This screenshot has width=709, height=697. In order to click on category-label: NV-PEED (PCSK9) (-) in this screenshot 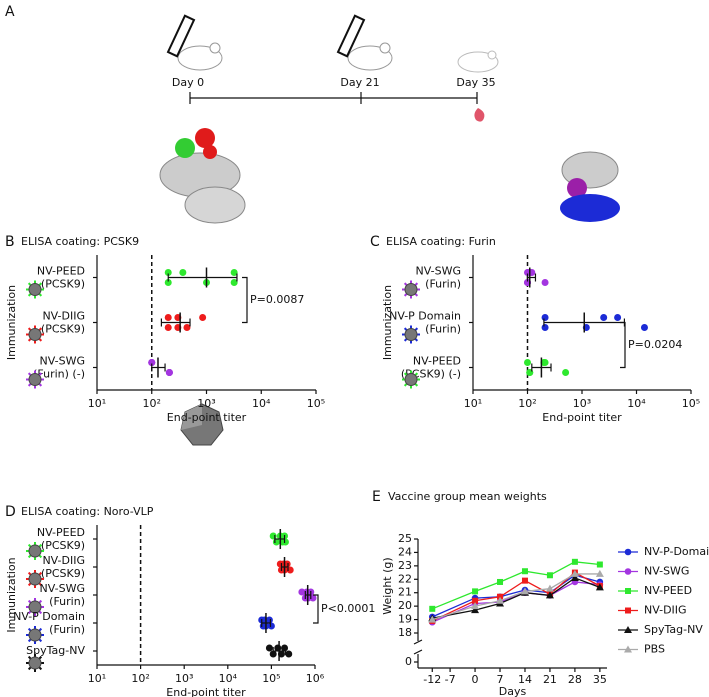, I will do `click(431, 368)`.